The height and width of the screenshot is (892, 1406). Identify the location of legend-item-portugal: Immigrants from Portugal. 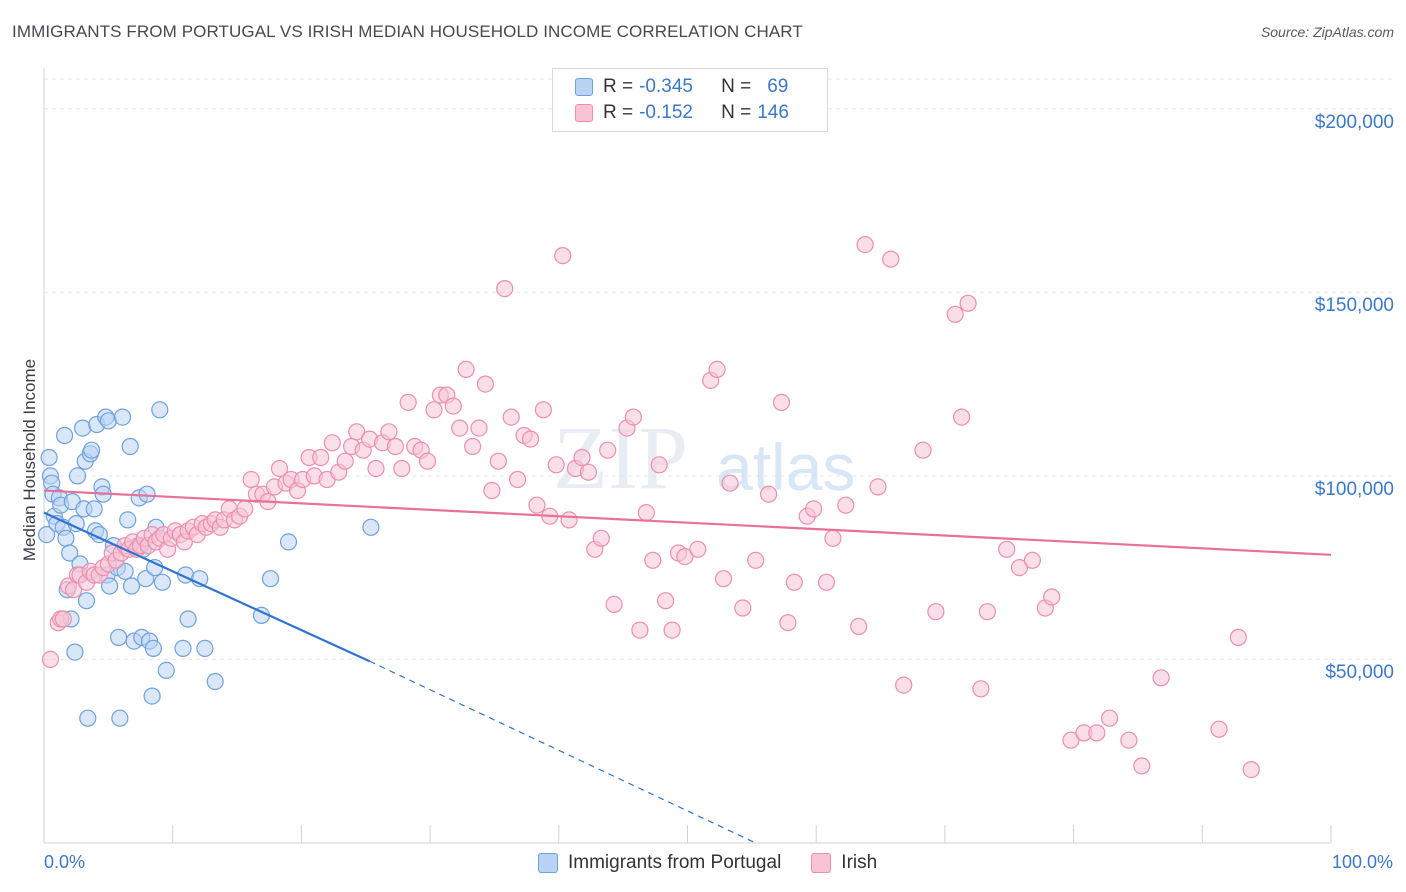
(659, 863).